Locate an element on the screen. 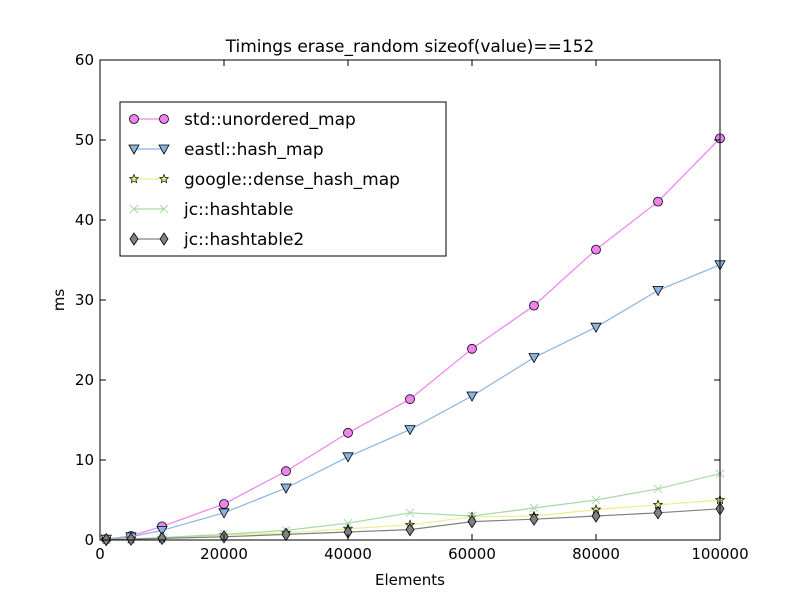 This screenshot has width=800, height=600. legend-label: std::unordered_map is located at coordinates (270, 120).